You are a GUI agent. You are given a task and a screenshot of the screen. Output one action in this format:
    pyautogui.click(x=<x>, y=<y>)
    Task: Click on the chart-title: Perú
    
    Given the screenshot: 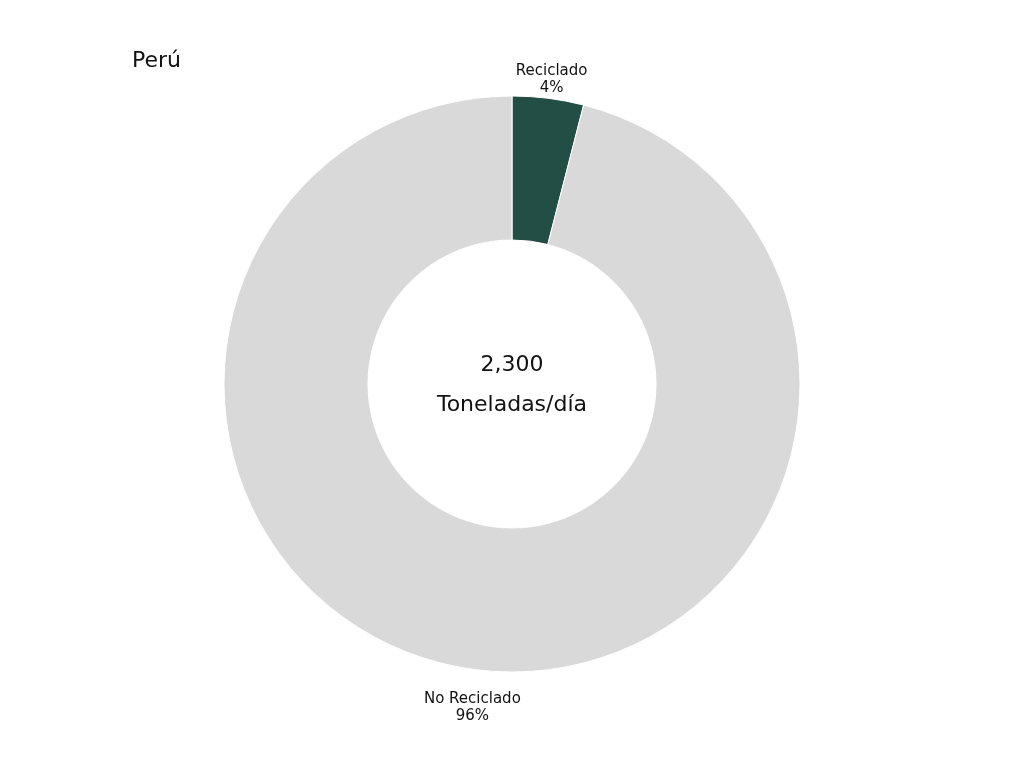 What is the action you would take?
    pyautogui.click(x=157, y=59)
    